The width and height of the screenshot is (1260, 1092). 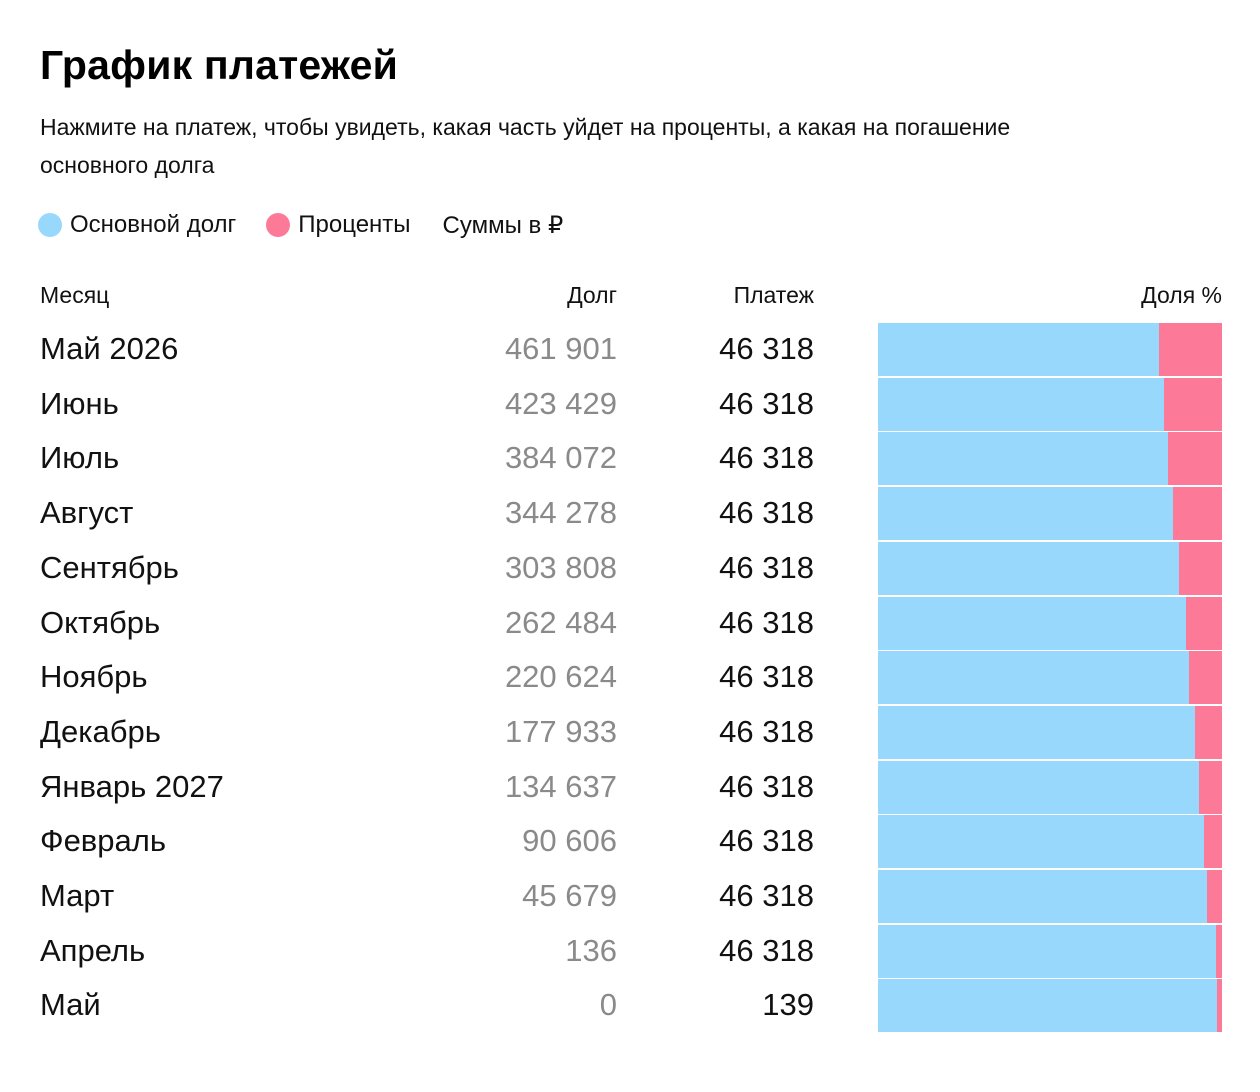 What do you see at coordinates (630, 841) in the screenshot?
I see `table-row: Февраль 90 606 46 318` at bounding box center [630, 841].